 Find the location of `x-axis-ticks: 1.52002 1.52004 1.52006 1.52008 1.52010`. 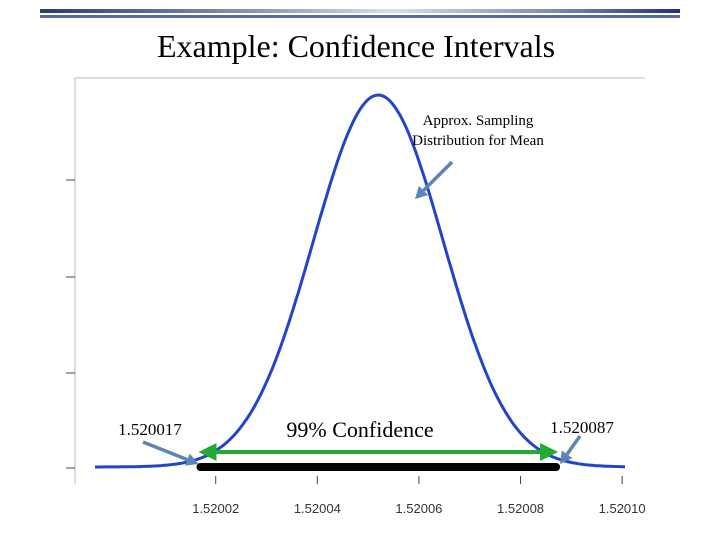

x-axis-ticks: 1.52002 1.52004 1.52006 1.52008 1.52010 is located at coordinates (419, 496).